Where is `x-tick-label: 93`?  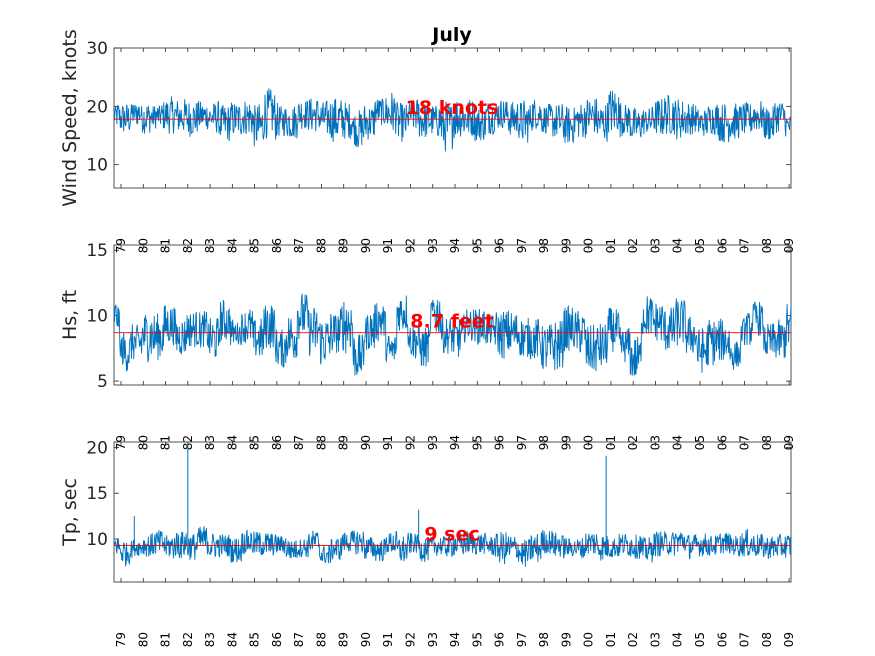
x-tick-label: 93 is located at coordinates (433, 639).